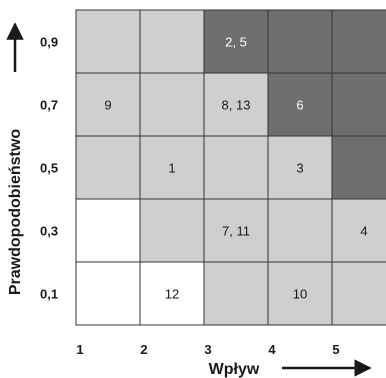 The image size is (386, 378). Describe the element at coordinates (79, 349) in the screenshot. I see `x-axis-tick-label: 1` at that location.